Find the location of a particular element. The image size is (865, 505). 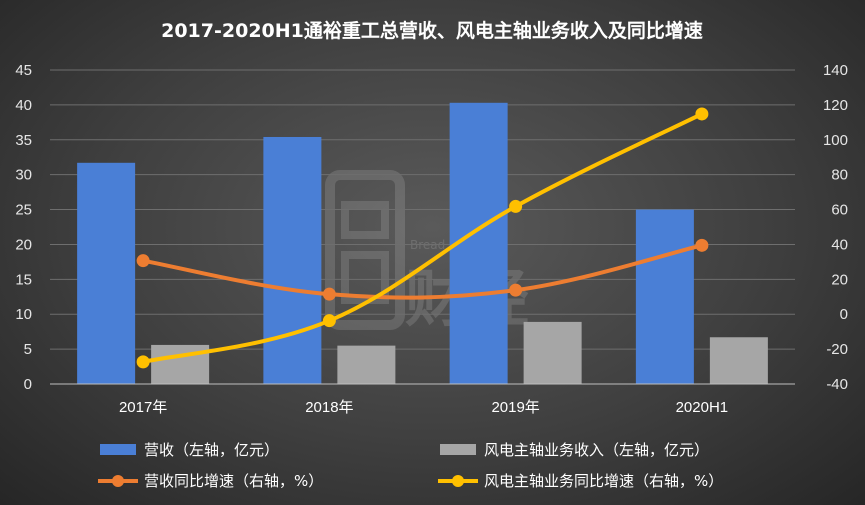

category-labels: 2017年 2018年 2019年 2020H1 is located at coordinates (423, 407).